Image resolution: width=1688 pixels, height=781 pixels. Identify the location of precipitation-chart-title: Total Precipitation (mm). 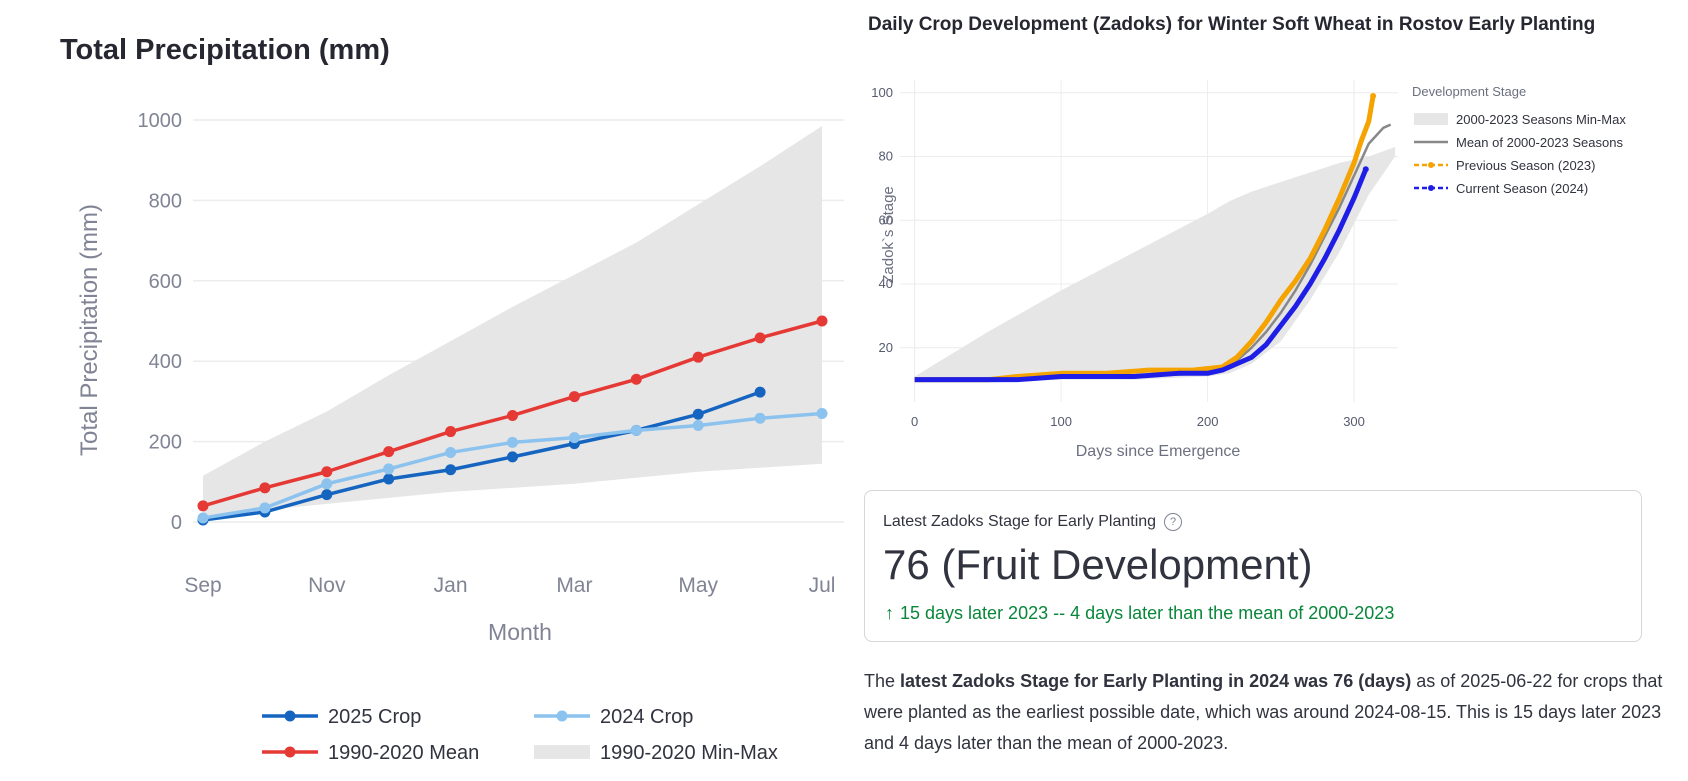
(225, 50).